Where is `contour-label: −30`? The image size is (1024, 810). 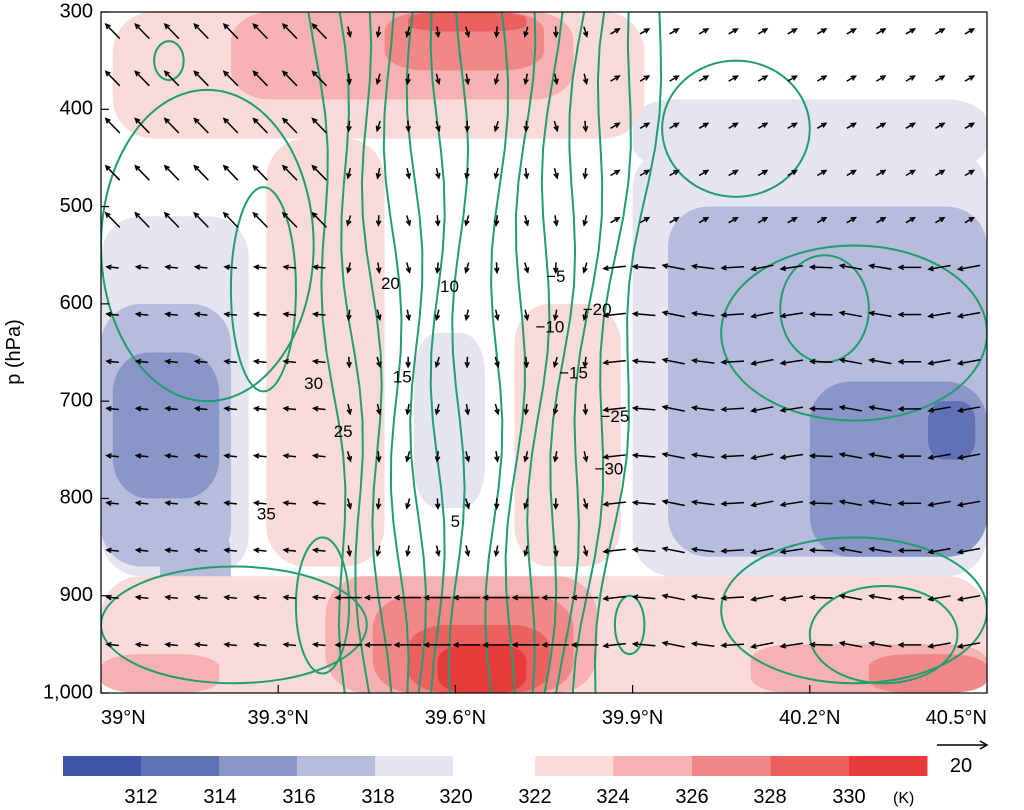 contour-label: −30 is located at coordinates (609, 469).